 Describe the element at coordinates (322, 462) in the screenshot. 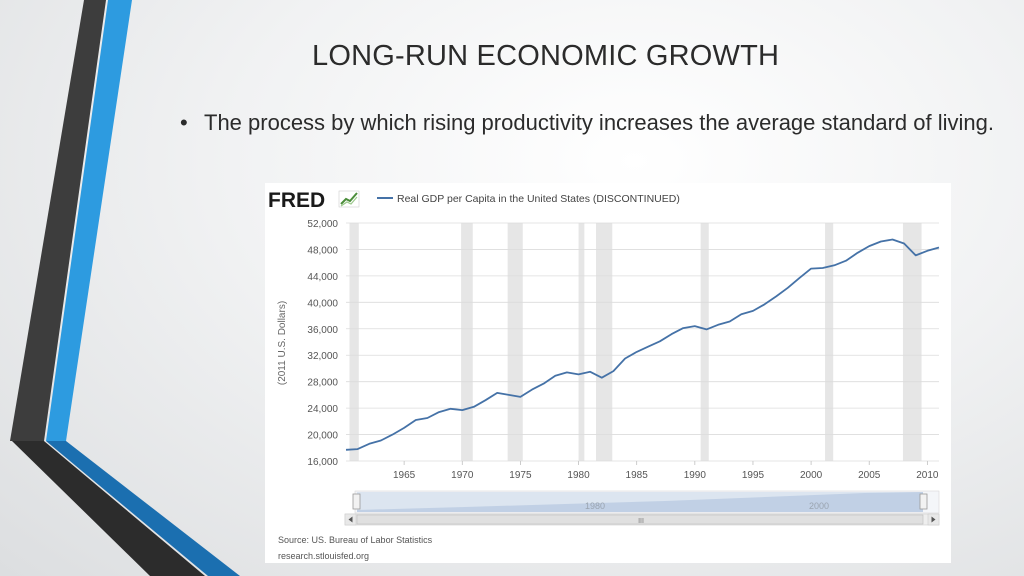

I see `y-tick-label-16000: 16,000` at that location.